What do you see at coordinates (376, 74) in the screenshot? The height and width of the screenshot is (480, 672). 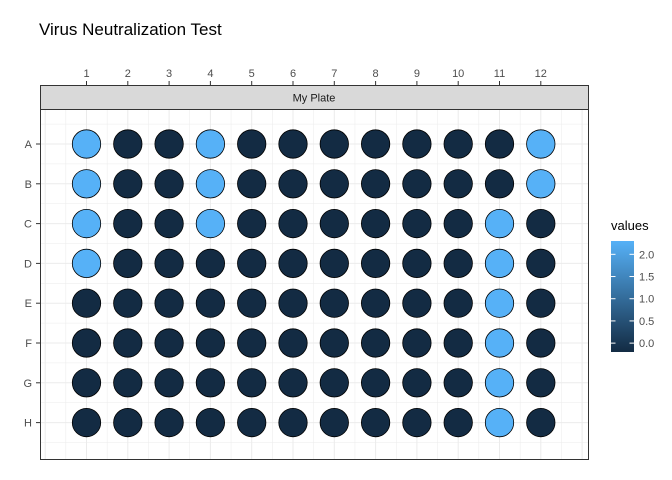 I see `column-tick-label: 8` at bounding box center [376, 74].